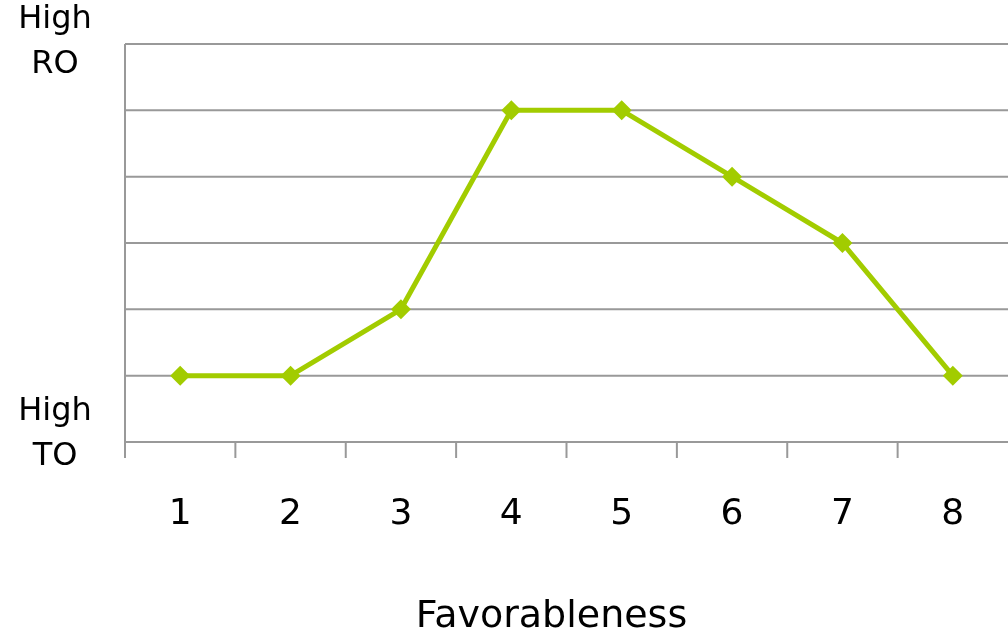 Image resolution: width=1008 pixels, height=635 pixels. What do you see at coordinates (953, 511) in the screenshot?
I see `x-tick-label: 8` at bounding box center [953, 511].